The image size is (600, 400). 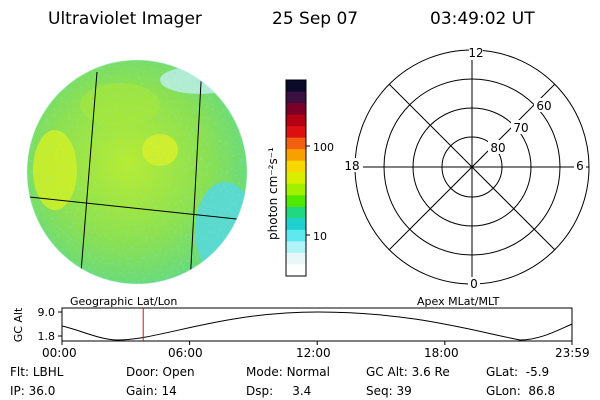 What do you see at coordinates (273, 193) in the screenshot?
I see `colorbar-unit-label: photon cm⁻²s⁻¹` at bounding box center [273, 193].